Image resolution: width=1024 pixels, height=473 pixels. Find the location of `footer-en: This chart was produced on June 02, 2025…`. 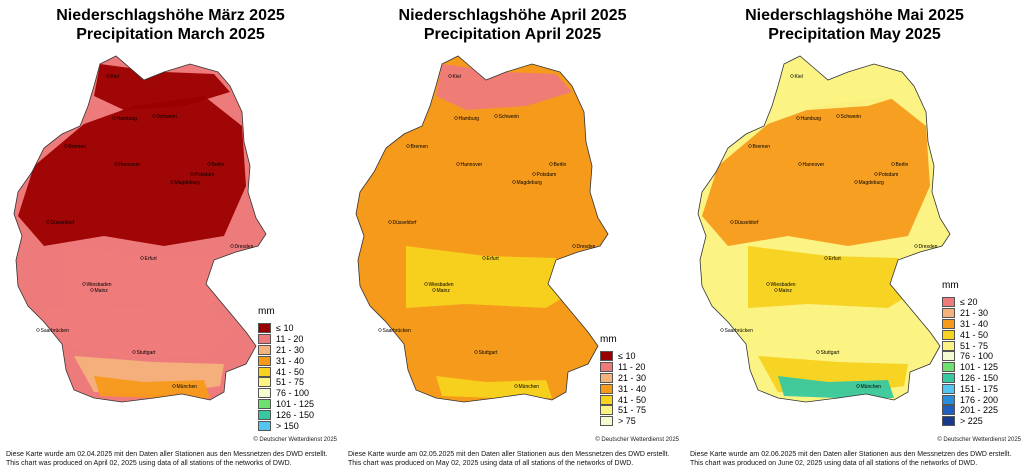

footer-en: This chart was produced on June 02, 2025… is located at coordinates (834, 463).